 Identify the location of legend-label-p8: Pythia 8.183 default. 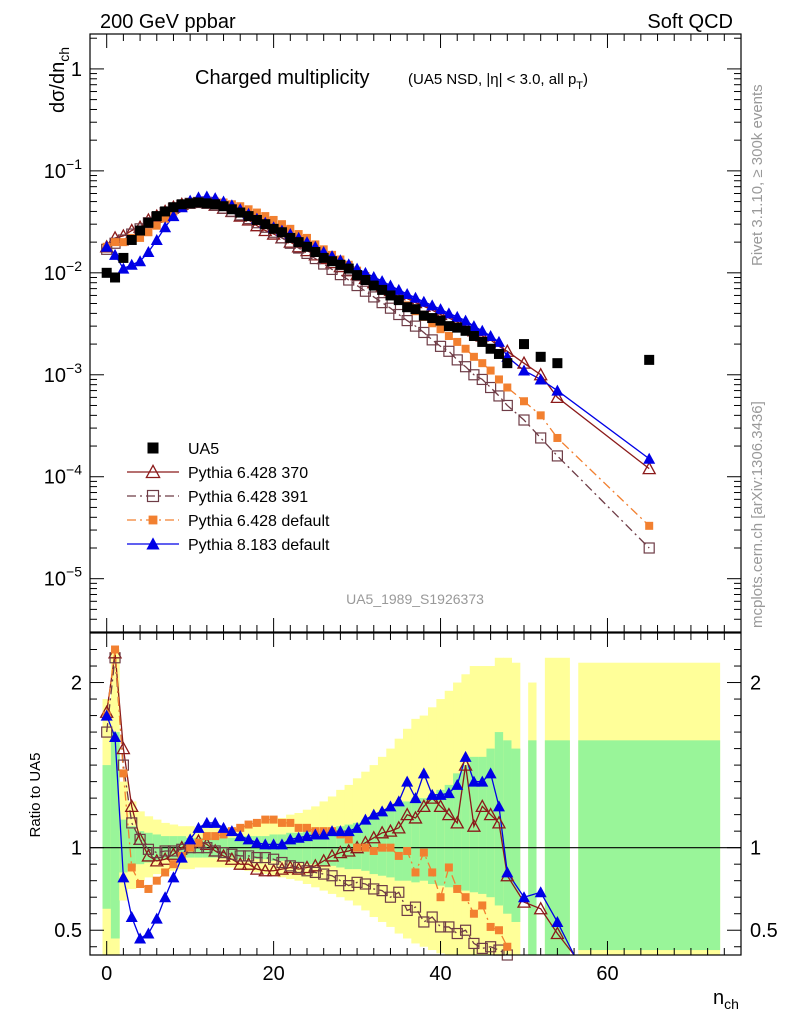
(259, 545).